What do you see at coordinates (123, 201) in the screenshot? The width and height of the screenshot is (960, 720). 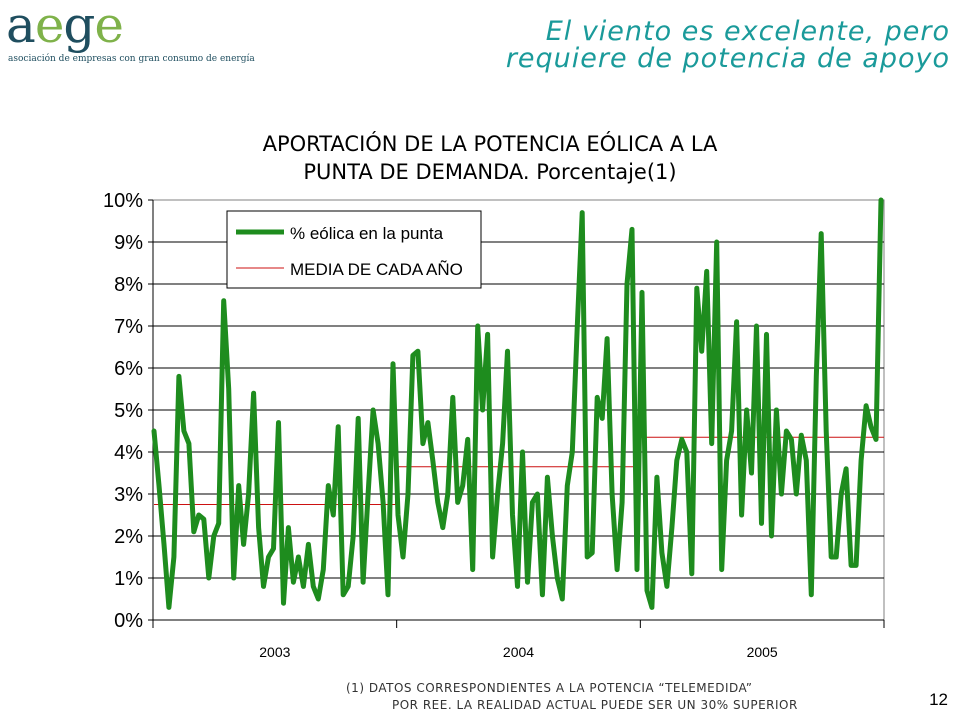 I see `y-tick-label: 10%` at bounding box center [123, 201].